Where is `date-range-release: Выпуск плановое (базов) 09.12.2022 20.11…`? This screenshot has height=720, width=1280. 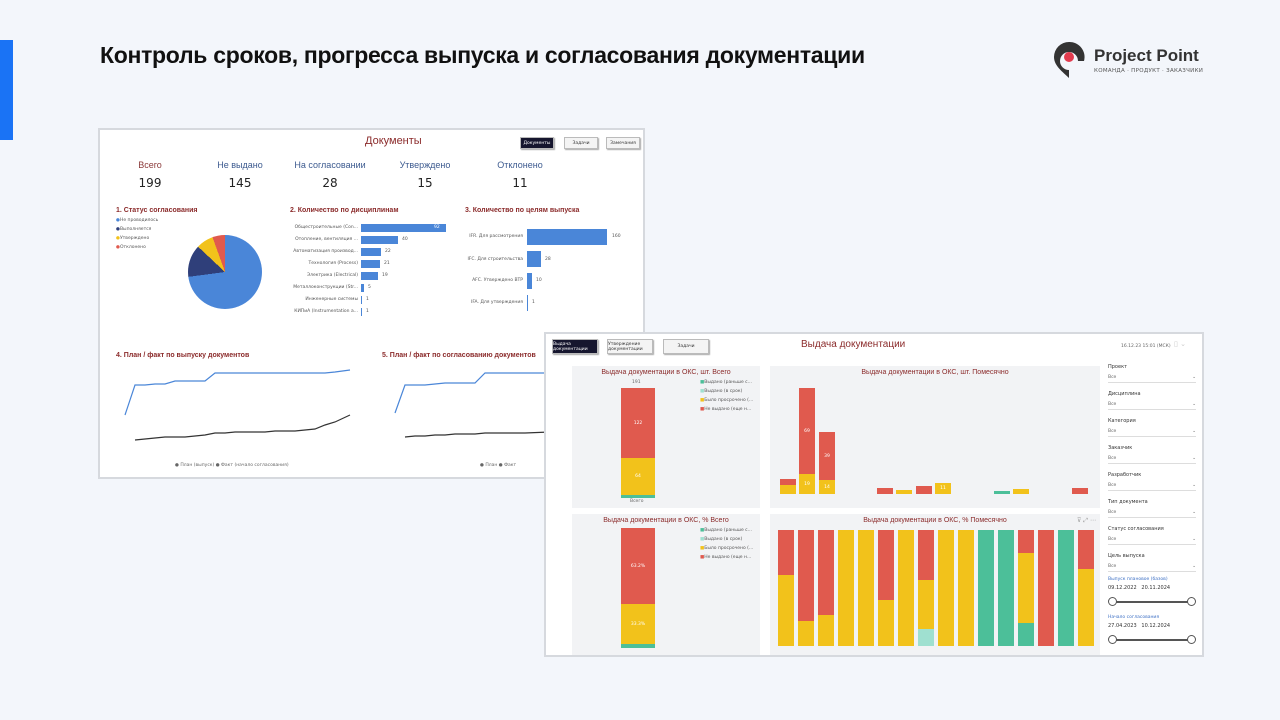
date-range-release: Выпуск плановое (базов) 09.12.2022 20.11… is located at coordinates (1152, 592).